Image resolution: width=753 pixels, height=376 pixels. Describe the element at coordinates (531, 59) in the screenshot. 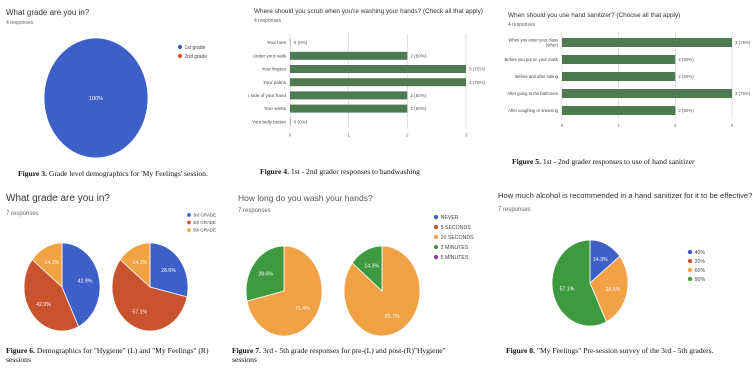

I see `category-label: Before you put on your mask` at that location.